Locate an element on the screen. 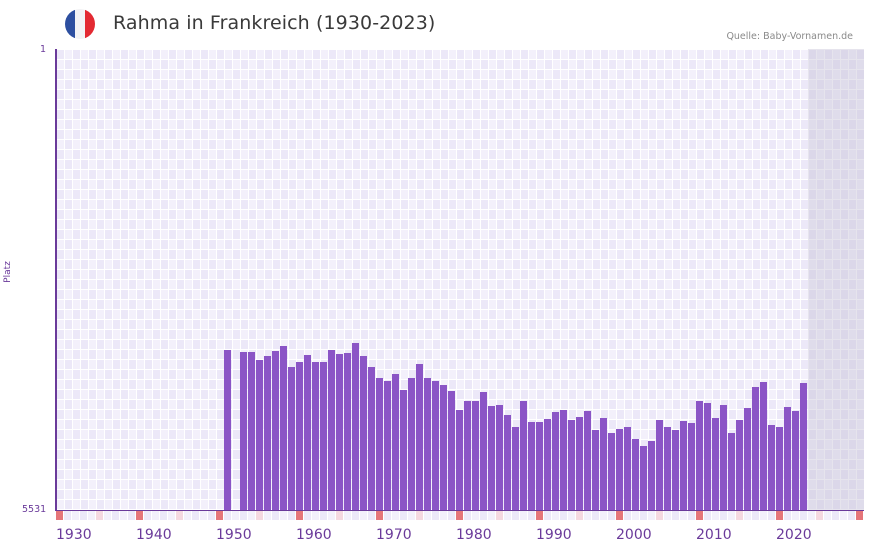 The height and width of the screenshot is (552, 873). bar-1996 is located at coordinates (587, 460).